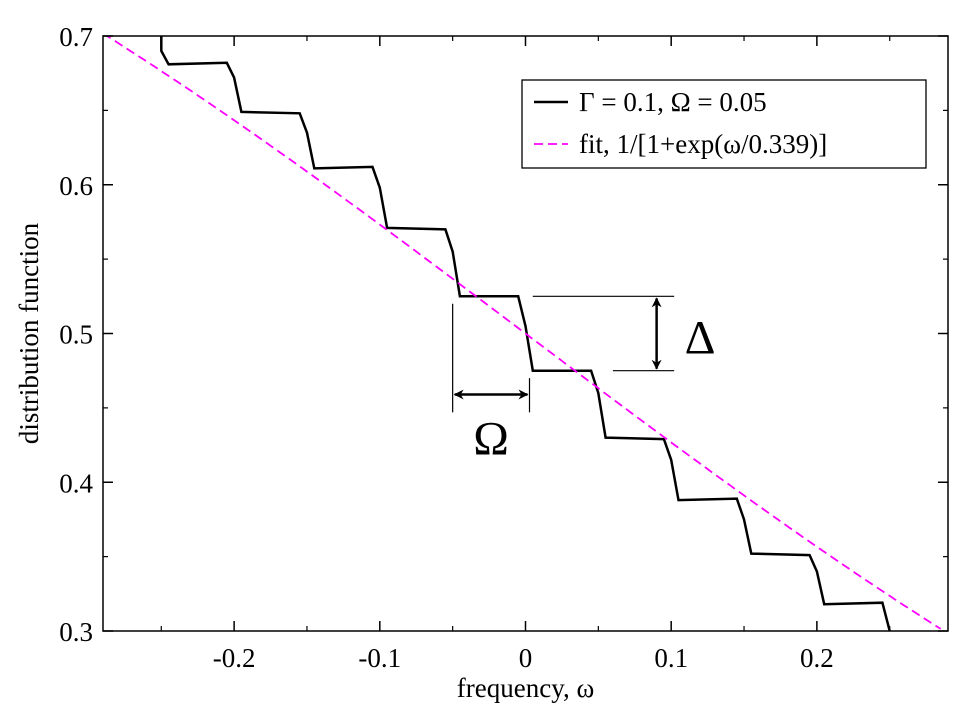 Image resolution: width=969 pixels, height=723 pixels. What do you see at coordinates (817, 658) in the screenshot?
I see `x-tick-label: 0.2` at bounding box center [817, 658].